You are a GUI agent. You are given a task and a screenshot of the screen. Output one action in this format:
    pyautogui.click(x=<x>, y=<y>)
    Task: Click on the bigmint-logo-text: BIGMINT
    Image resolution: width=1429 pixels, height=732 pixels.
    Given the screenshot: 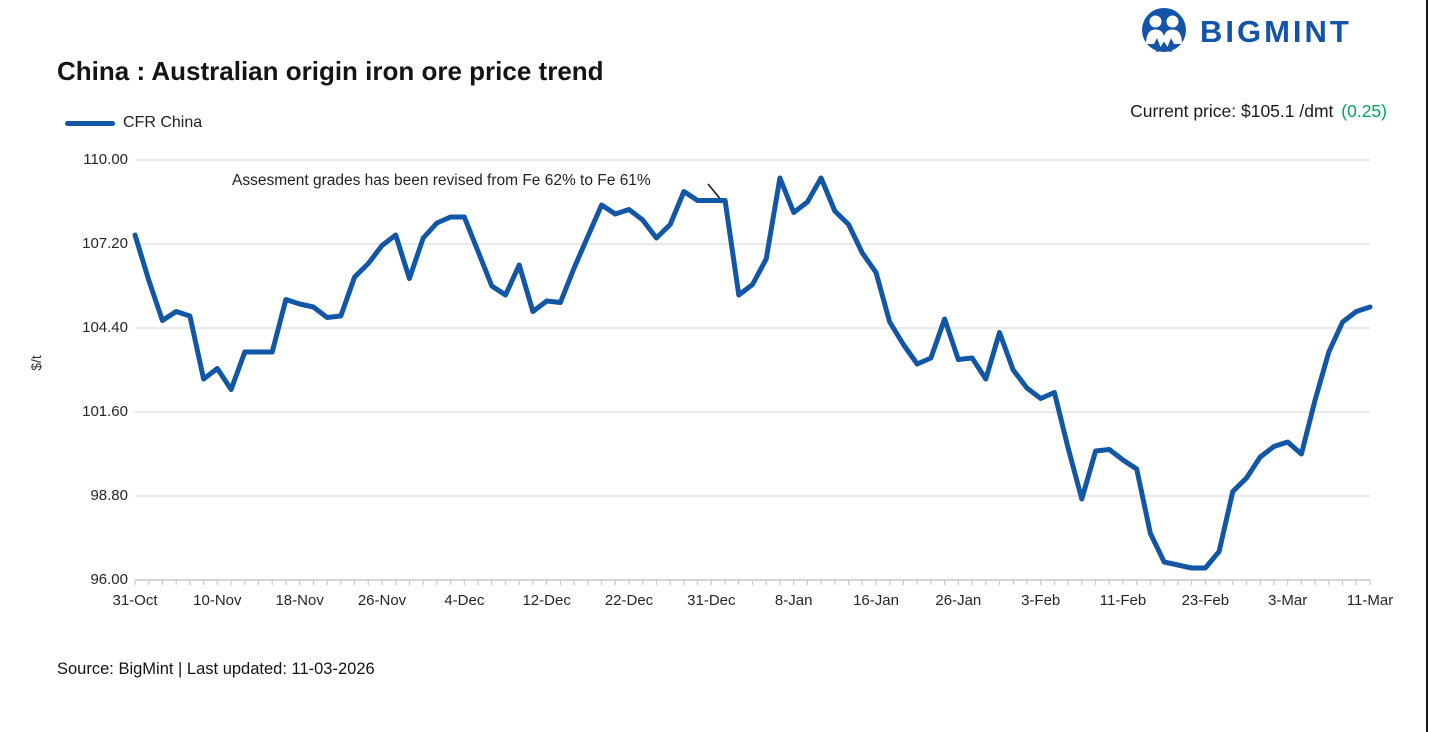 What is the action you would take?
    pyautogui.click(x=1276, y=31)
    